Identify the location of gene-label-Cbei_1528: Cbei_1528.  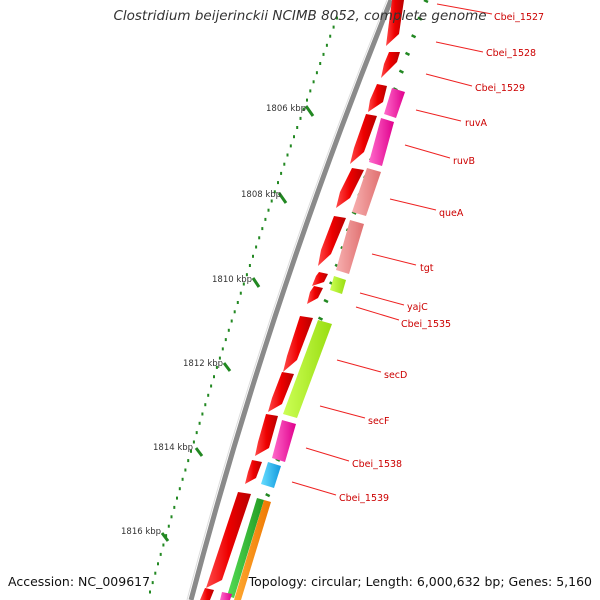
(511, 53).